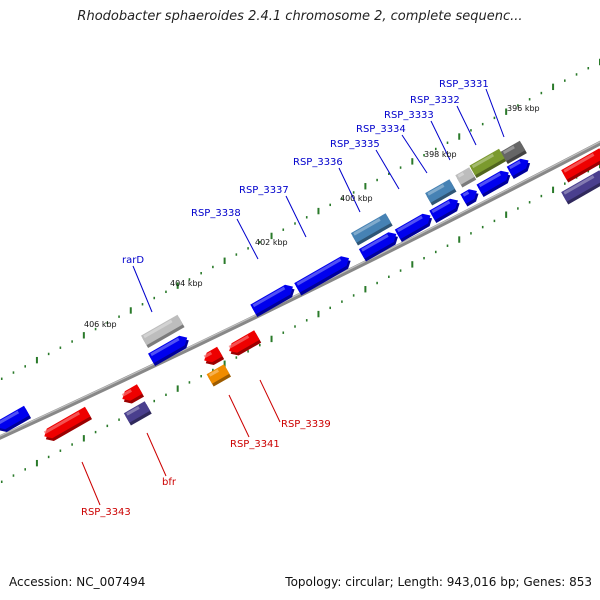 Image resolution: width=600 pixels, height=600 pixels. Describe the element at coordinates (213, 357) in the screenshot. I see `gene-rsp3341-red` at that location.